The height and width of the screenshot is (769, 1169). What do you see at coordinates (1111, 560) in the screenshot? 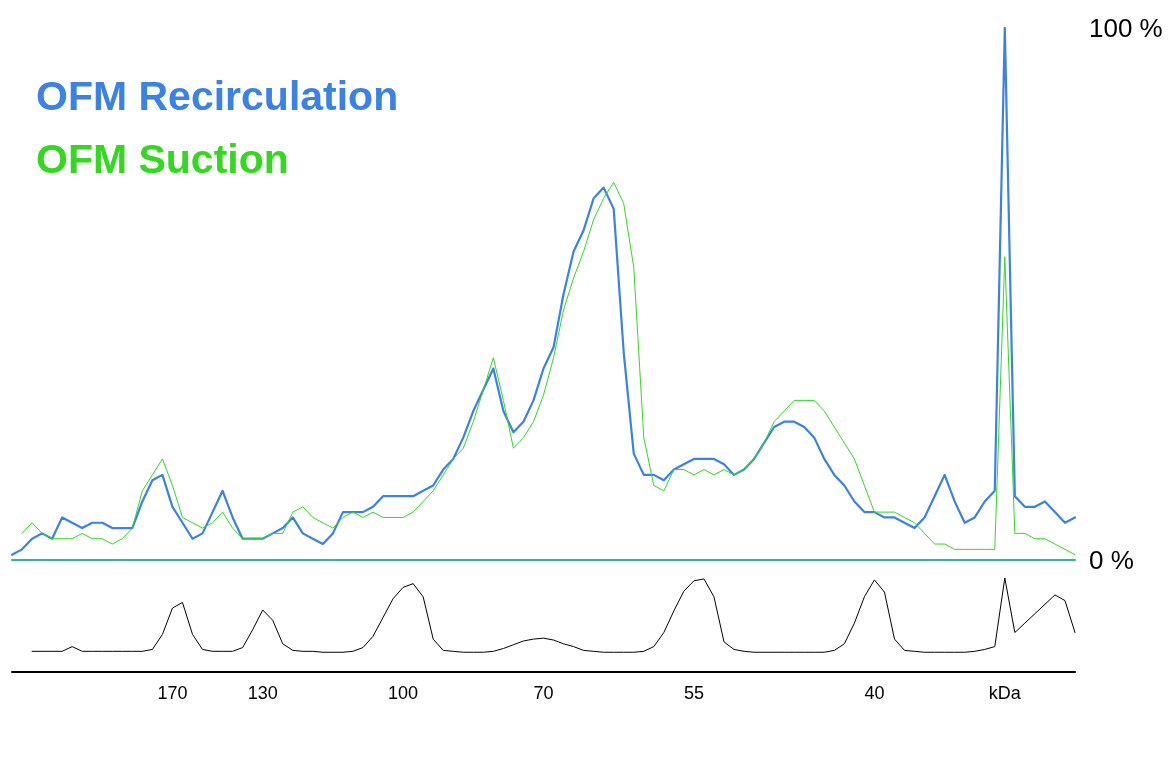
I see `y-tick-label: 0 %` at bounding box center [1111, 560].